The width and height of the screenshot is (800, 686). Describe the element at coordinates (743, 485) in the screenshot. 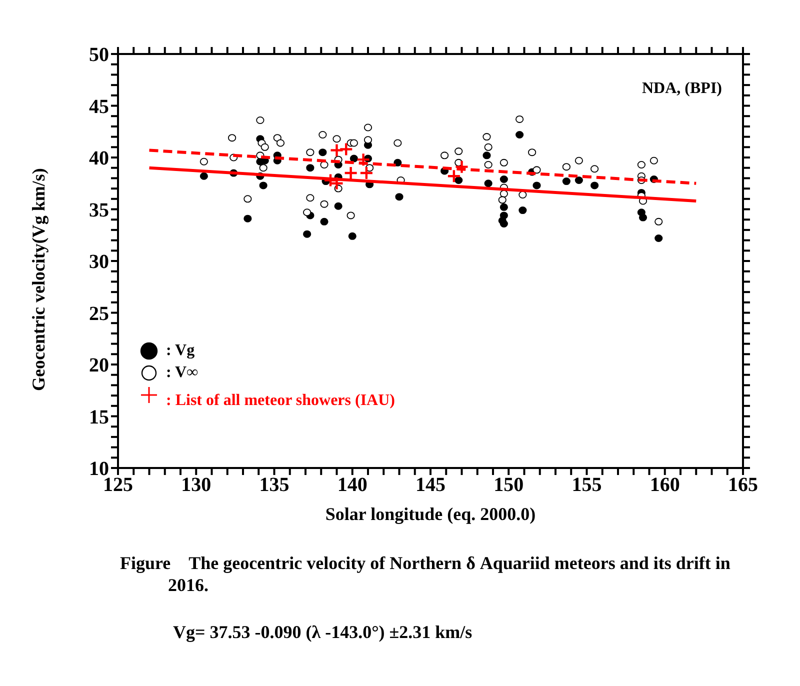

I see `x-tick-label: 165` at that location.